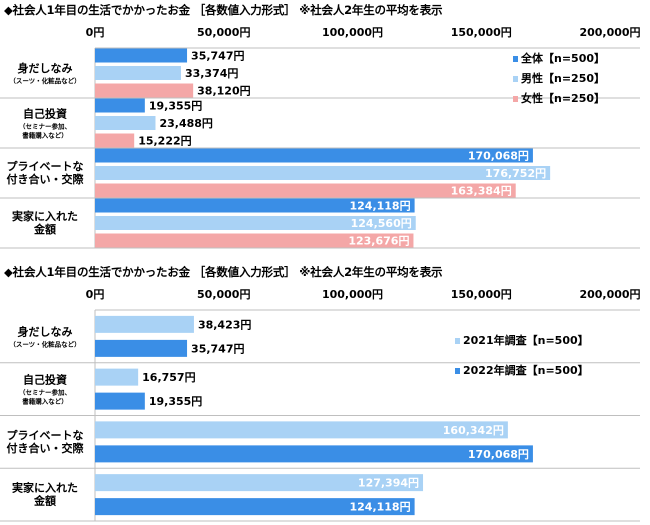  What do you see at coordinates (526, 370) in the screenshot?
I see `legend-label: 2022年調査【n=500】` at bounding box center [526, 370].